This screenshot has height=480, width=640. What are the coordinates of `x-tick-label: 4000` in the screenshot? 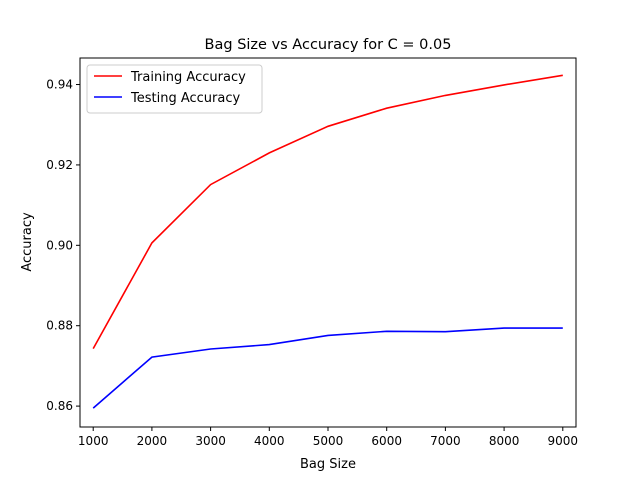 It's located at (269, 441).